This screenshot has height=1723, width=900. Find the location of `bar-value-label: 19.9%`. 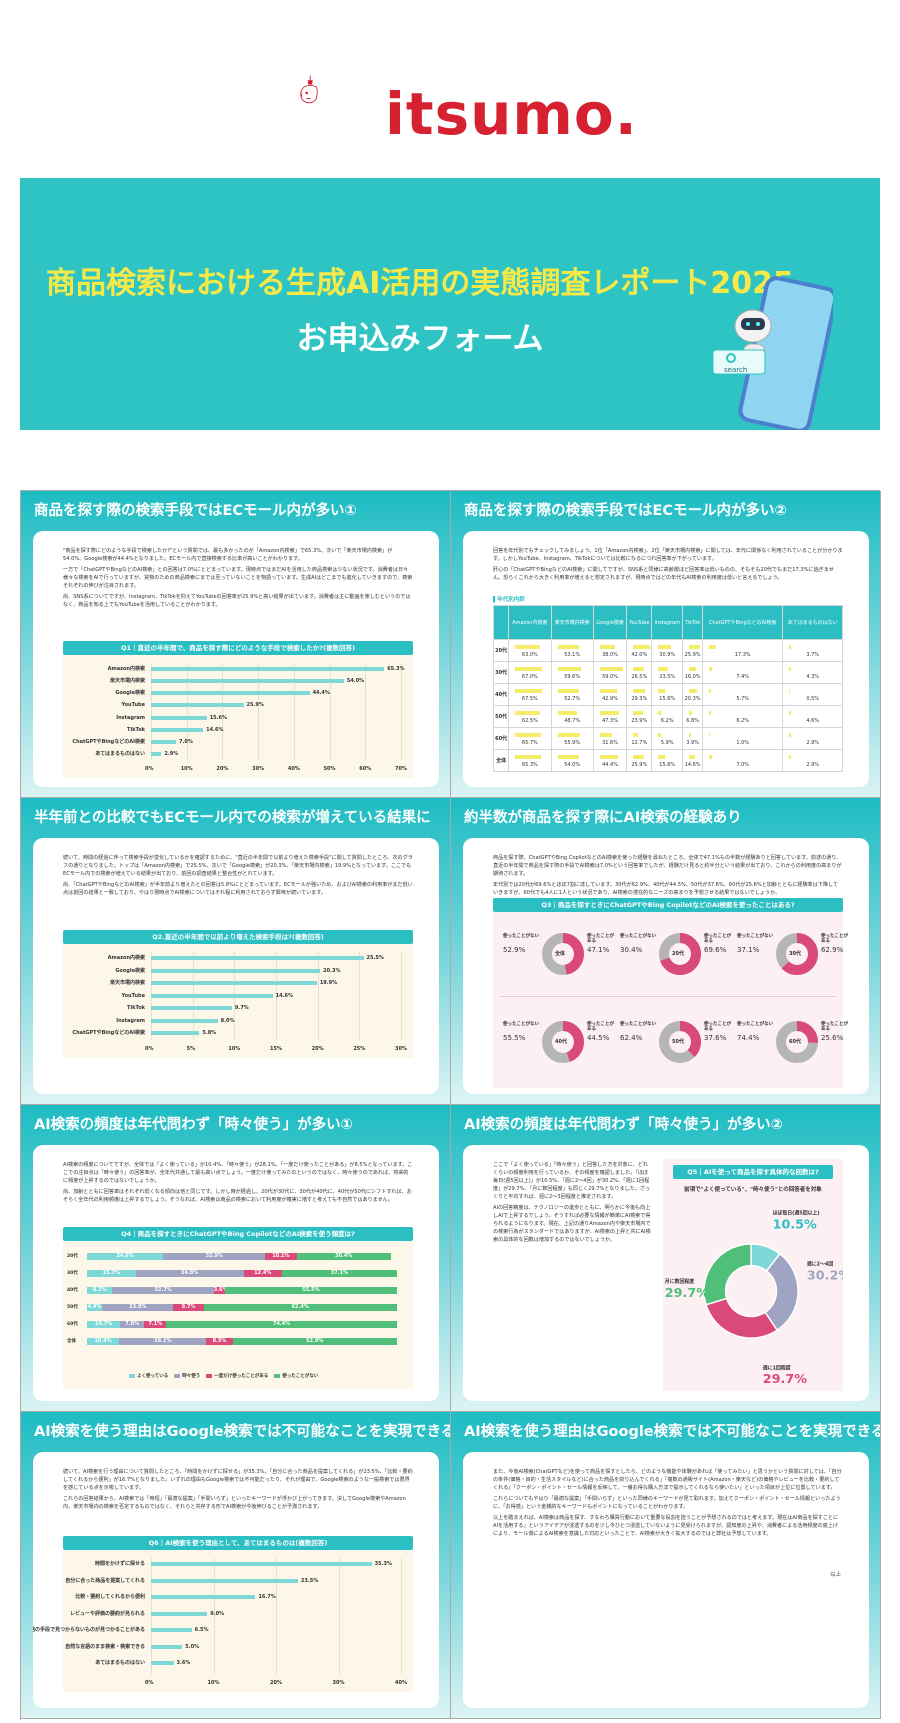

bar-value-label: 19.9% is located at coordinates (328, 983).